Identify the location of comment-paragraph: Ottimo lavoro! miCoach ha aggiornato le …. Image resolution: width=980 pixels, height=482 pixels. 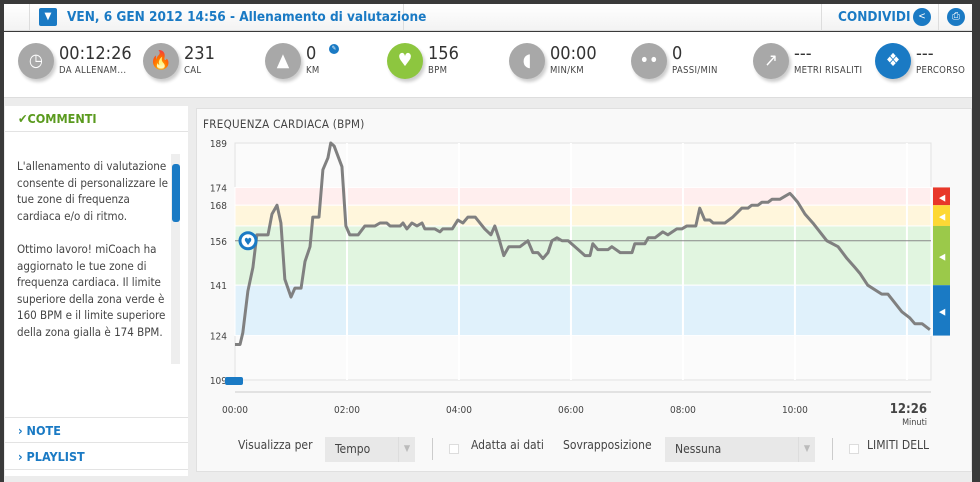
(91, 290).